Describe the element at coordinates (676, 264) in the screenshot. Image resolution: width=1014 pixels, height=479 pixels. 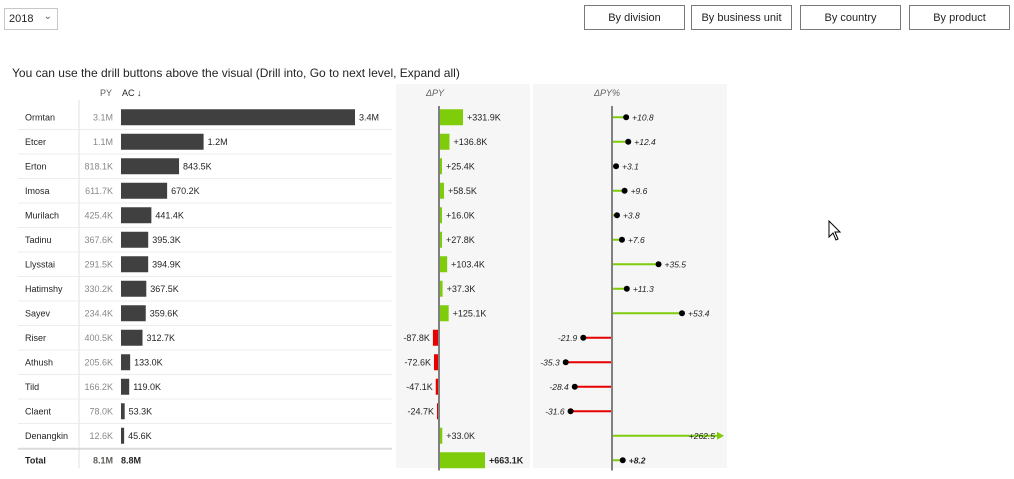
I see `delta-py-pct-value: +35.5` at that location.